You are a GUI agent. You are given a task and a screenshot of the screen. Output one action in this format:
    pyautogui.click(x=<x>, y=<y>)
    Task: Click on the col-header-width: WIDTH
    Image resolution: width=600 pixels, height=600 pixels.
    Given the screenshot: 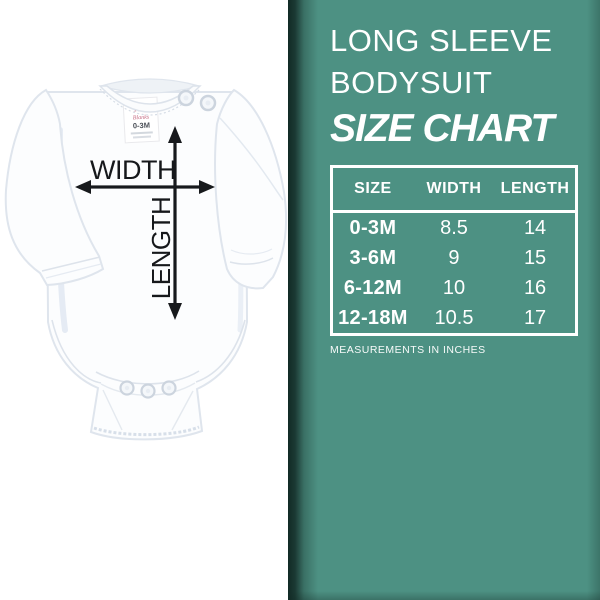 What is the action you would take?
    pyautogui.click(x=454, y=189)
    